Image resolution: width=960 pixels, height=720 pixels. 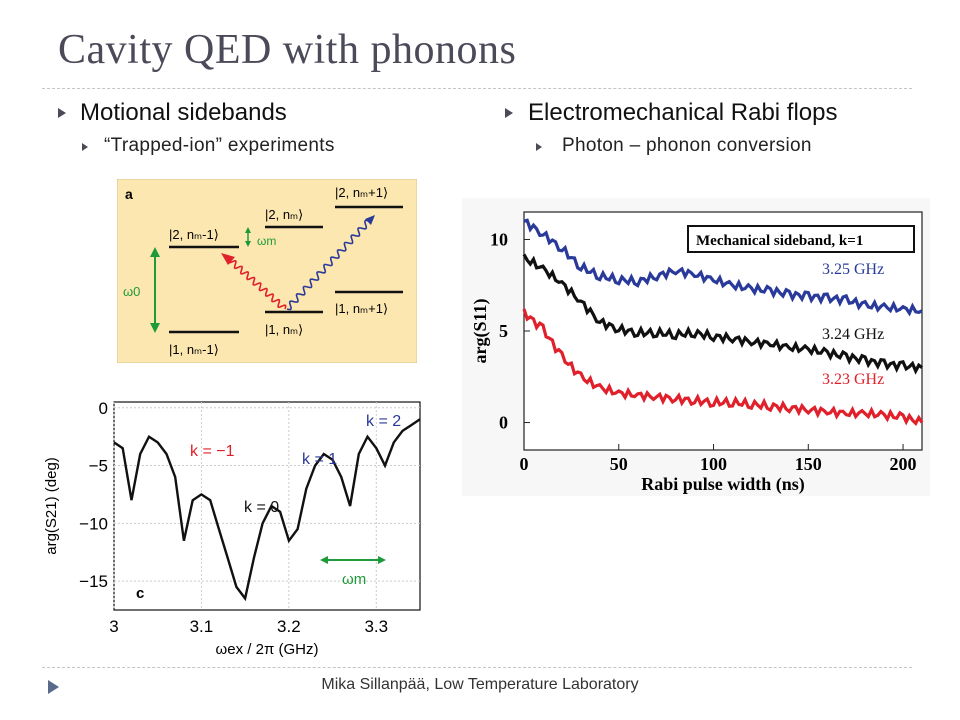 I want to click on slide-marker-icon, so click(x=53, y=687).